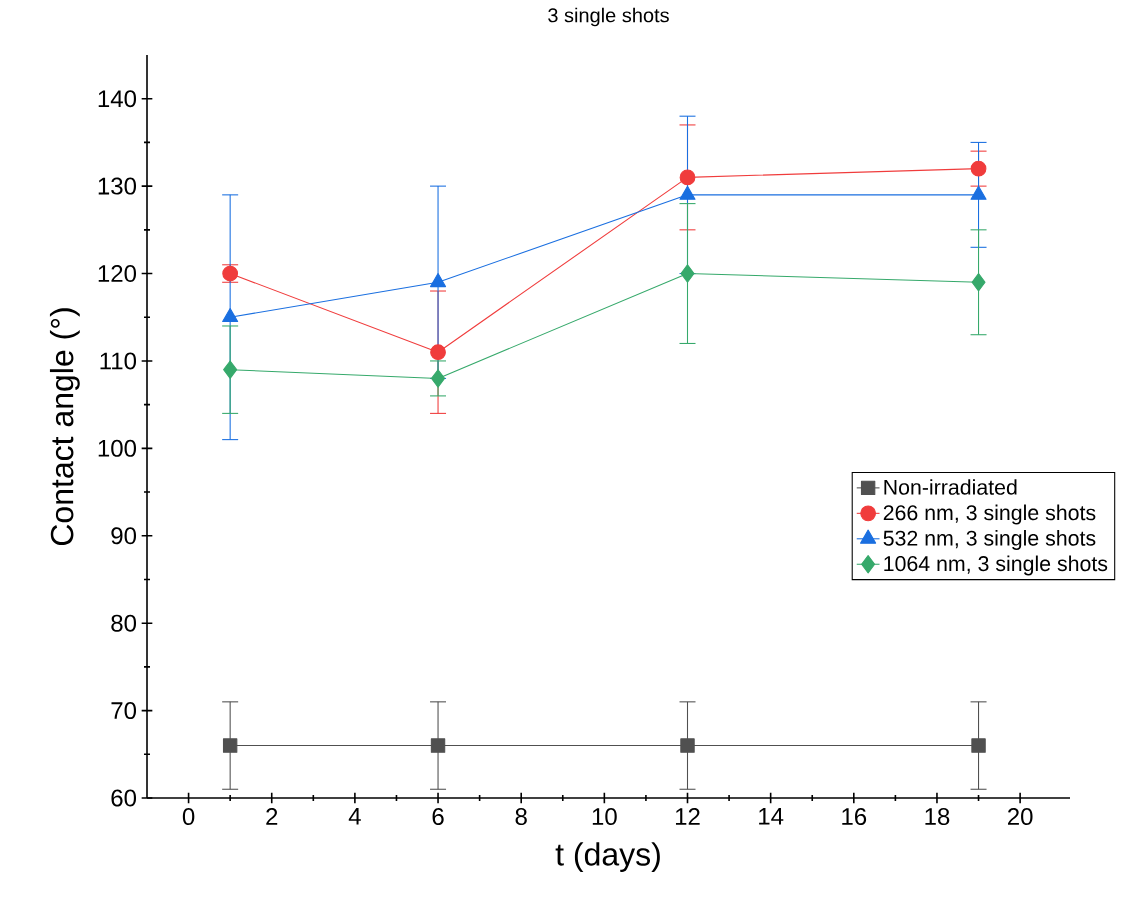 The image size is (1142, 918). What do you see at coordinates (188, 817) in the screenshot?
I see `x-tick-label: 0` at bounding box center [188, 817].